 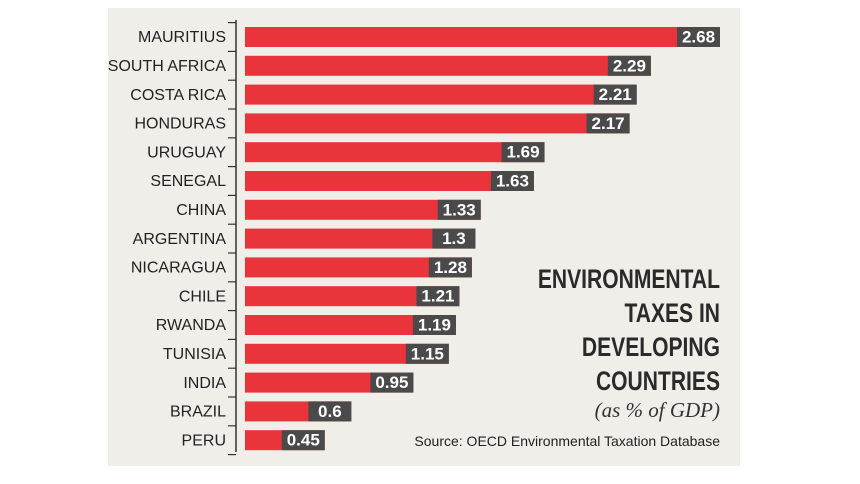 I want to click on value-label: 0.45, so click(x=303, y=440).